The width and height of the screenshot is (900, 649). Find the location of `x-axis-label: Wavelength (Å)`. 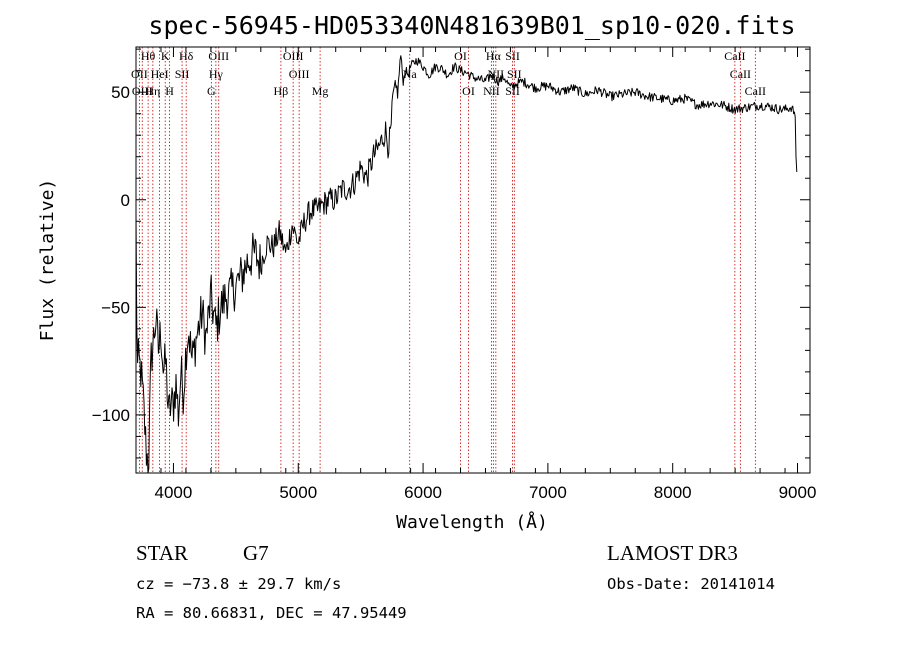

x-axis-label: Wavelength (Å) is located at coordinates (472, 522).